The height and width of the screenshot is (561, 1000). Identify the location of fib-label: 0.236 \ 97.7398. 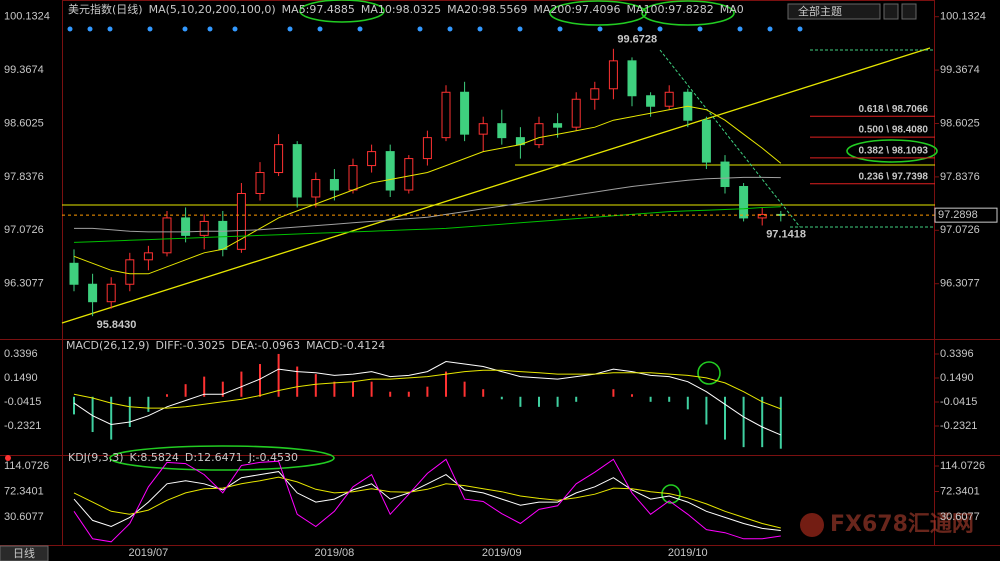
(893, 176).